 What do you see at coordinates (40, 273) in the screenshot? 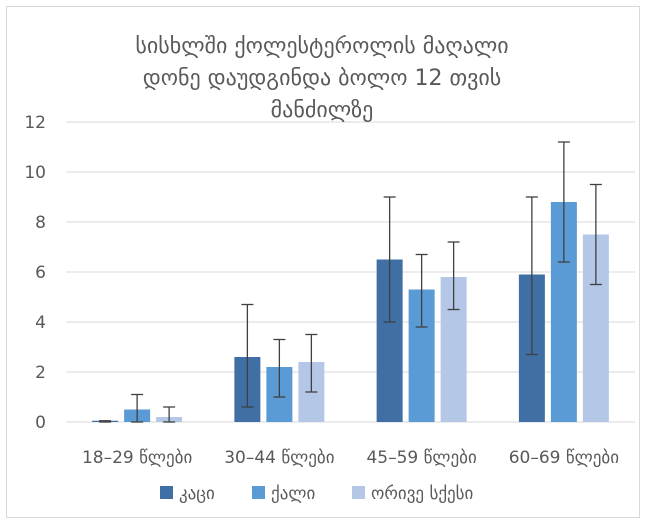
I see `y-tick-label: 6` at bounding box center [40, 273].